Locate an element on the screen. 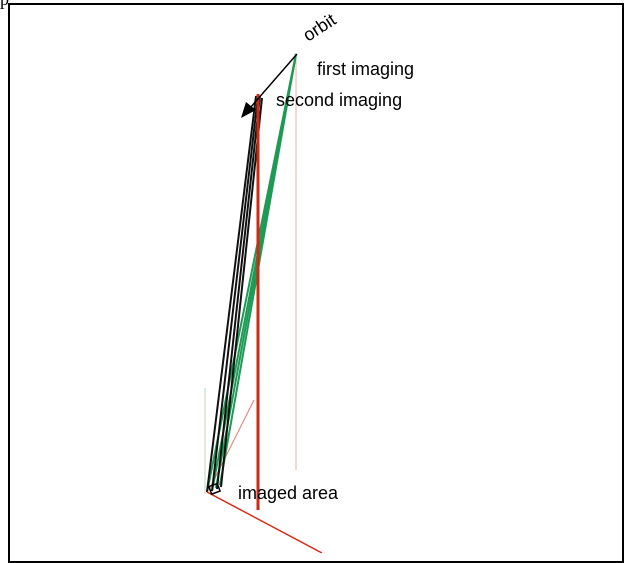 The image size is (628, 563). imaged-area-square is located at coordinates (214, 489).